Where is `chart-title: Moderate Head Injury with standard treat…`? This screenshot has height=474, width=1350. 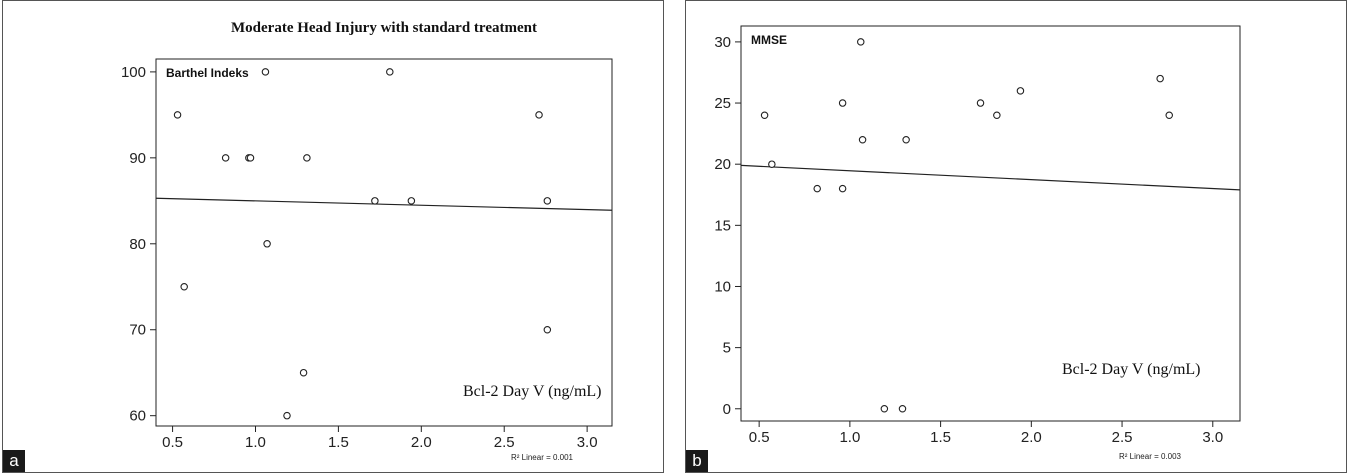 chart-title: Moderate Head Injury with standard treat… is located at coordinates (384, 28).